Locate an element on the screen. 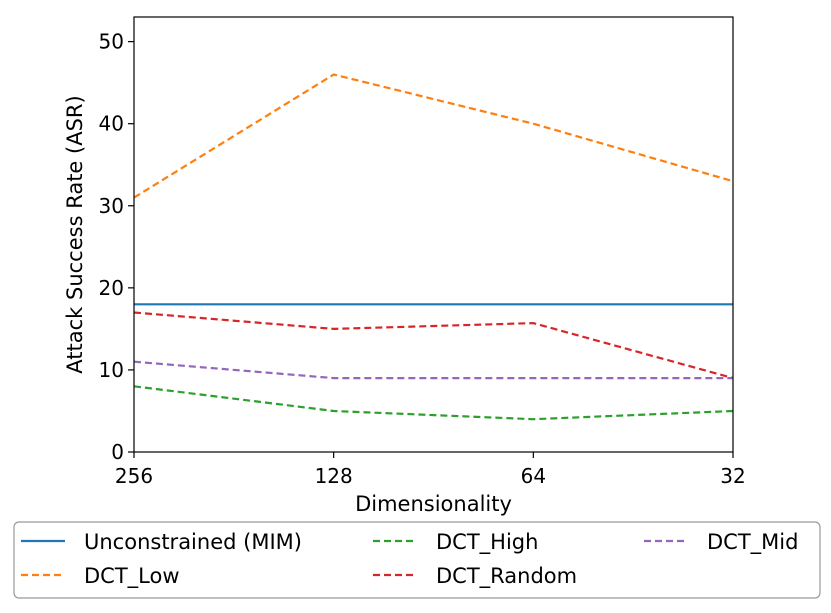 Image resolution: width=831 pixels, height=613 pixels. series-line-dct-low is located at coordinates (433, 136).